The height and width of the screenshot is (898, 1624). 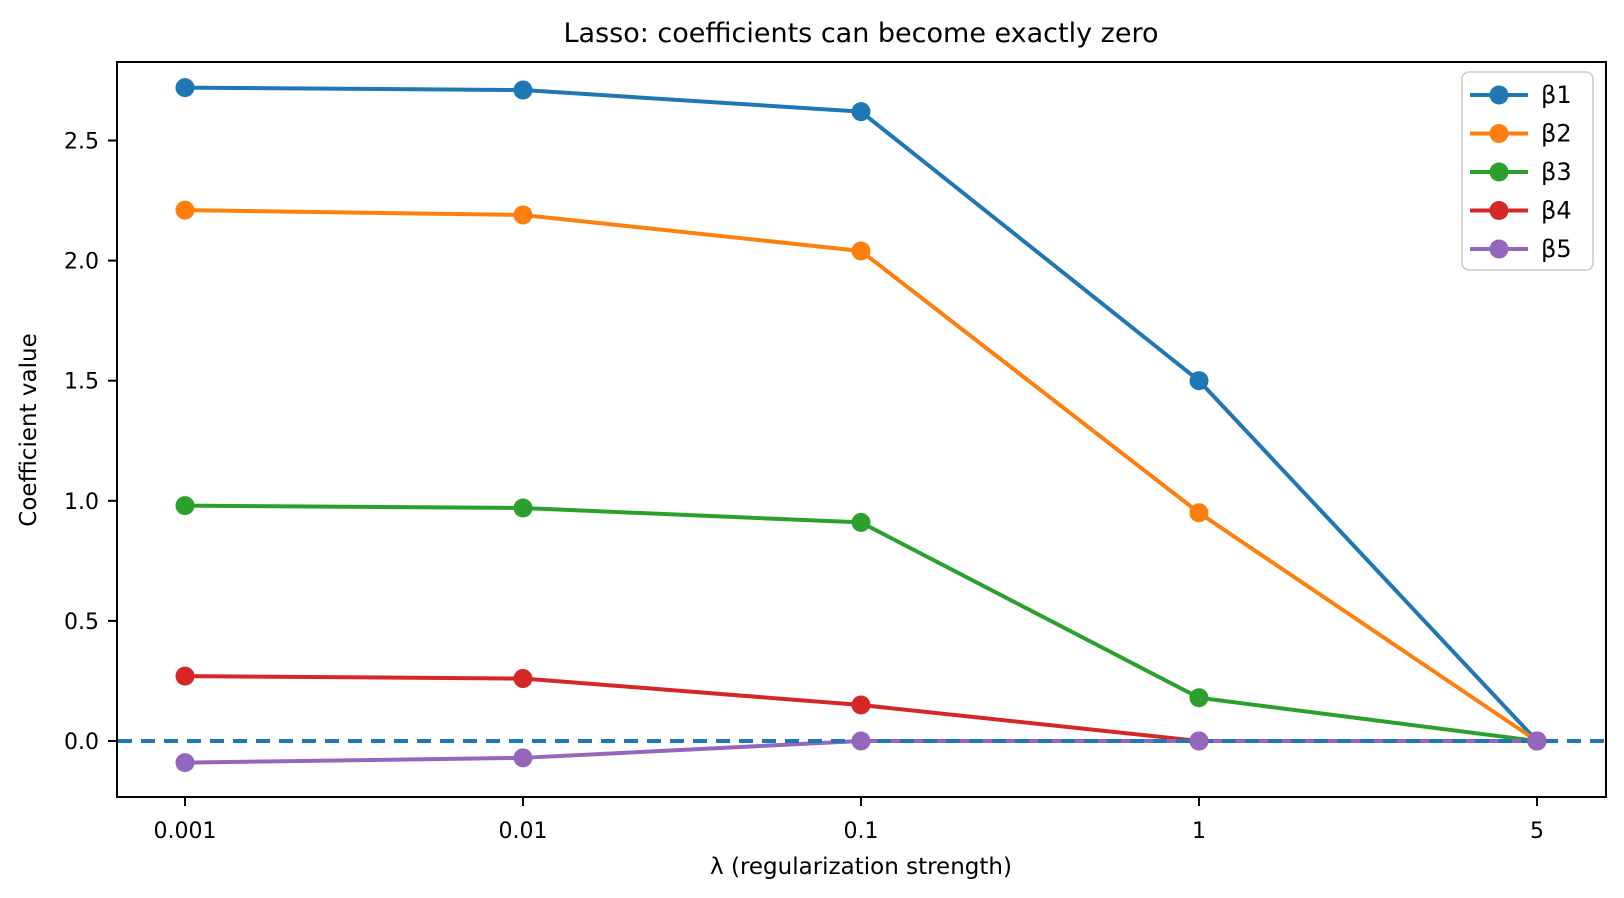 I want to click on marker-β2-point-2, so click(x=861, y=251).